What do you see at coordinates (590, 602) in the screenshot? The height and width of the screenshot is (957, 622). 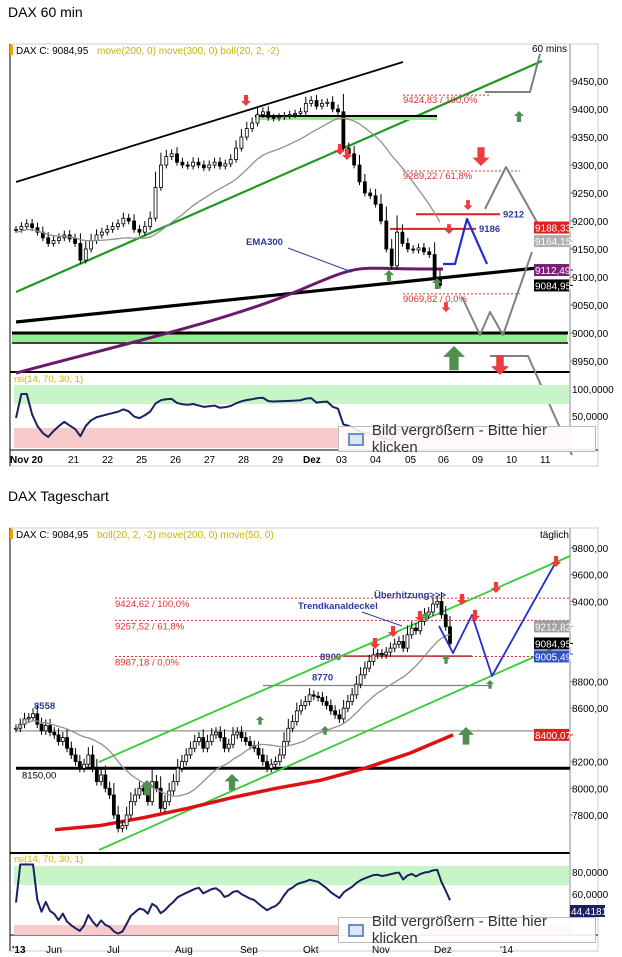 I see `y-tick-label: 9400,00` at bounding box center [590, 602].